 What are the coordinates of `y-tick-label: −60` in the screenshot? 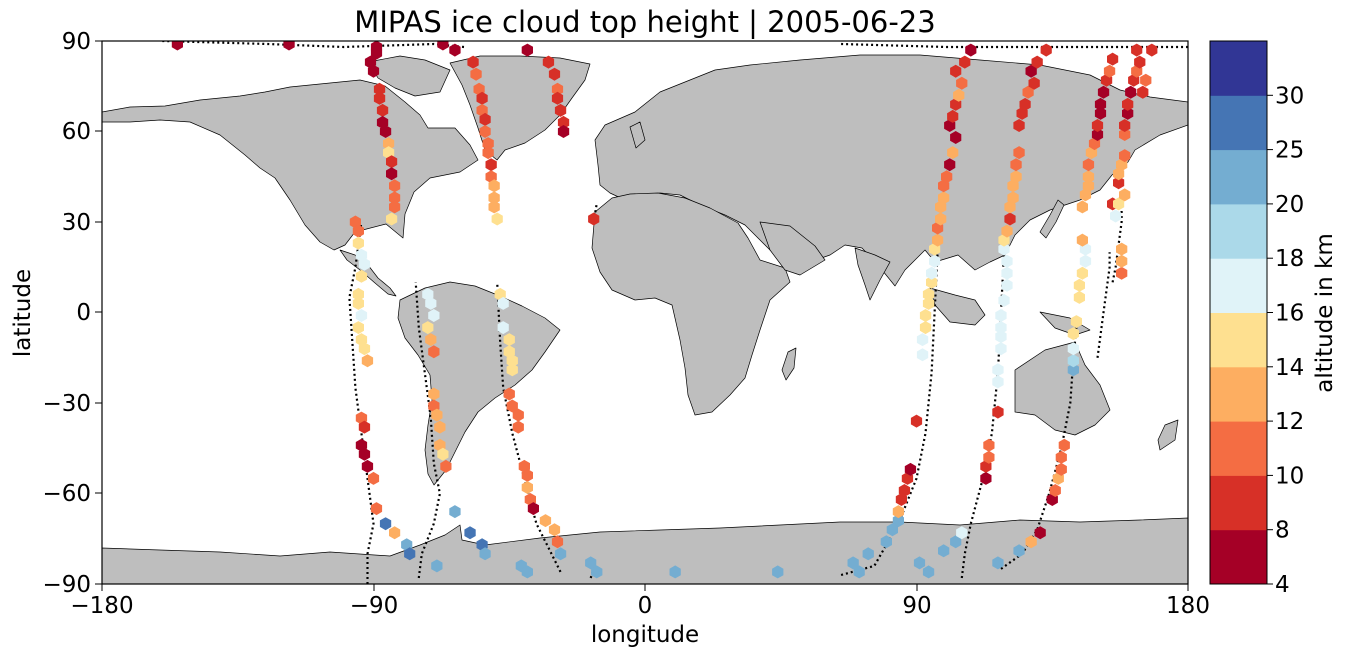 It's located at (66, 494).